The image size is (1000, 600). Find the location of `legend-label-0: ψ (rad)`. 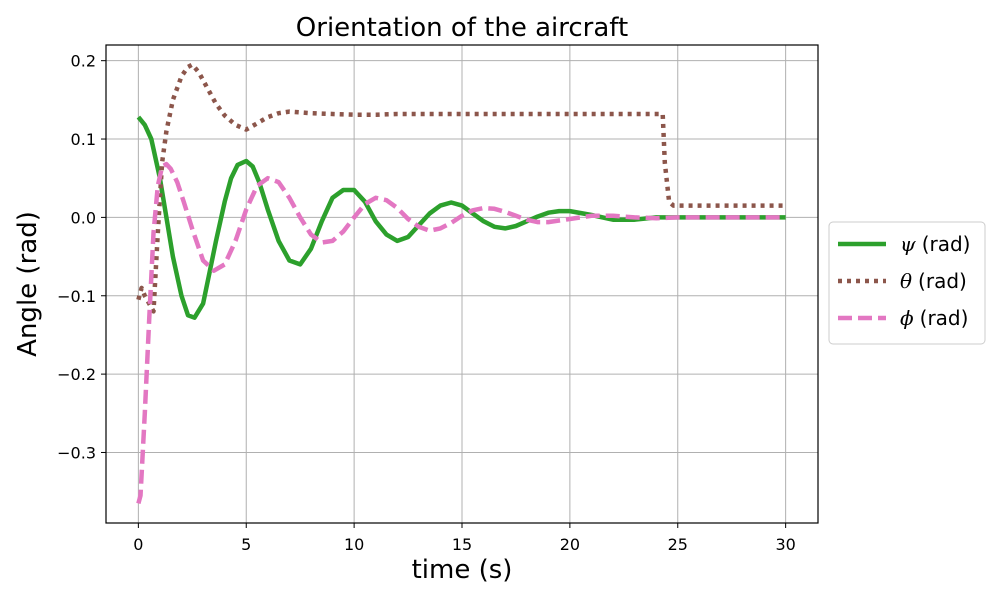

legend-label-0: ψ (rad) is located at coordinates (935, 244).